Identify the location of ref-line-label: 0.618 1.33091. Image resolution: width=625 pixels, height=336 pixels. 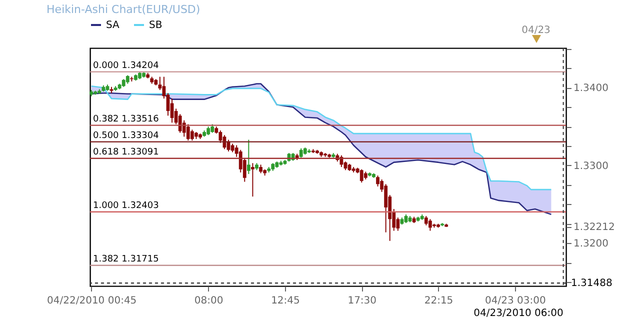
(126, 152).